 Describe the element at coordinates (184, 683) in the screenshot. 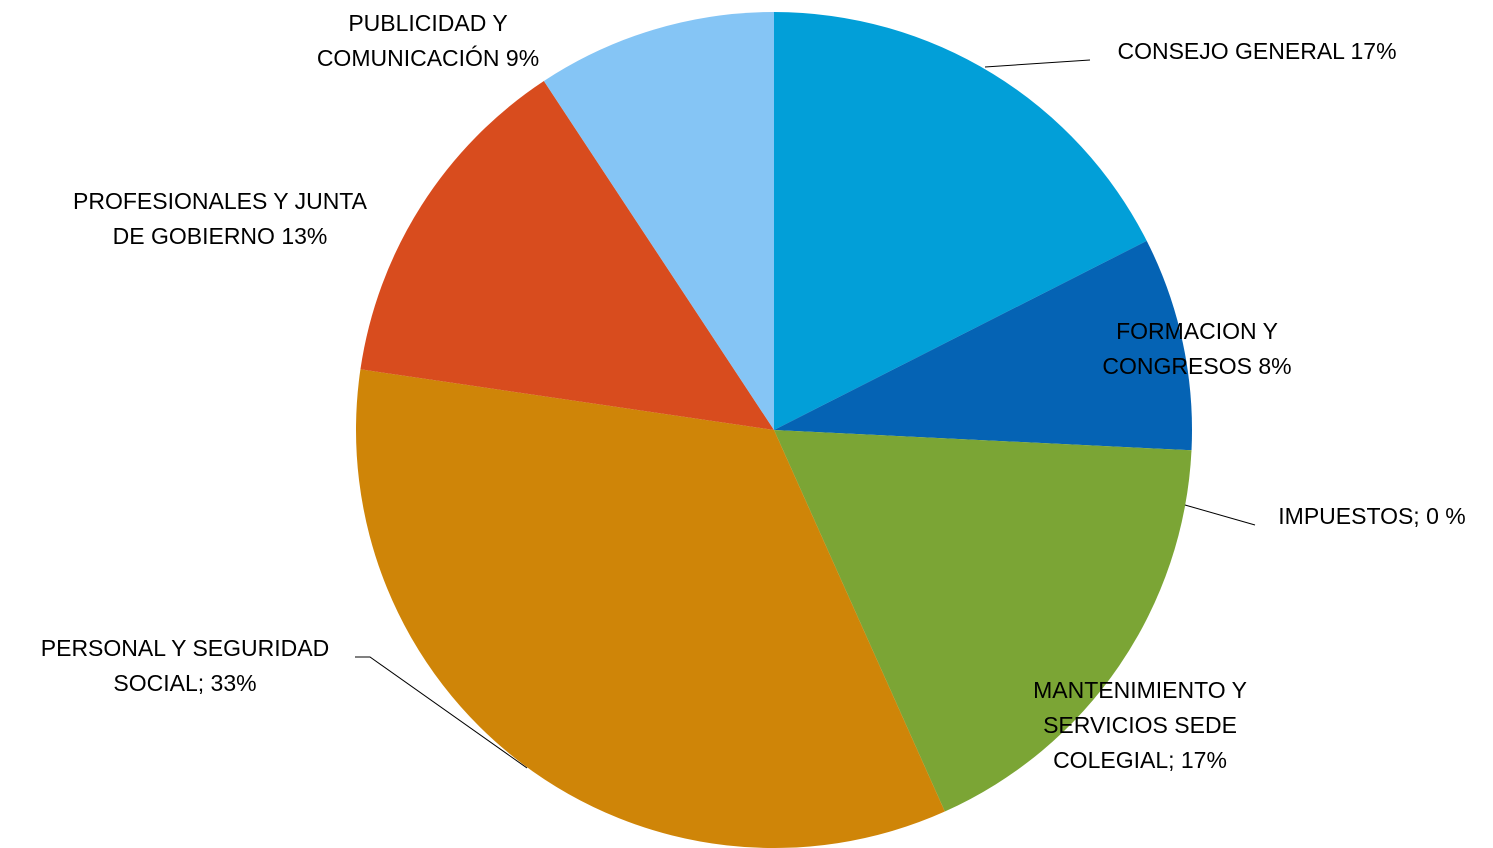

I see `slice-label: SOCIAL; 33%` at that location.